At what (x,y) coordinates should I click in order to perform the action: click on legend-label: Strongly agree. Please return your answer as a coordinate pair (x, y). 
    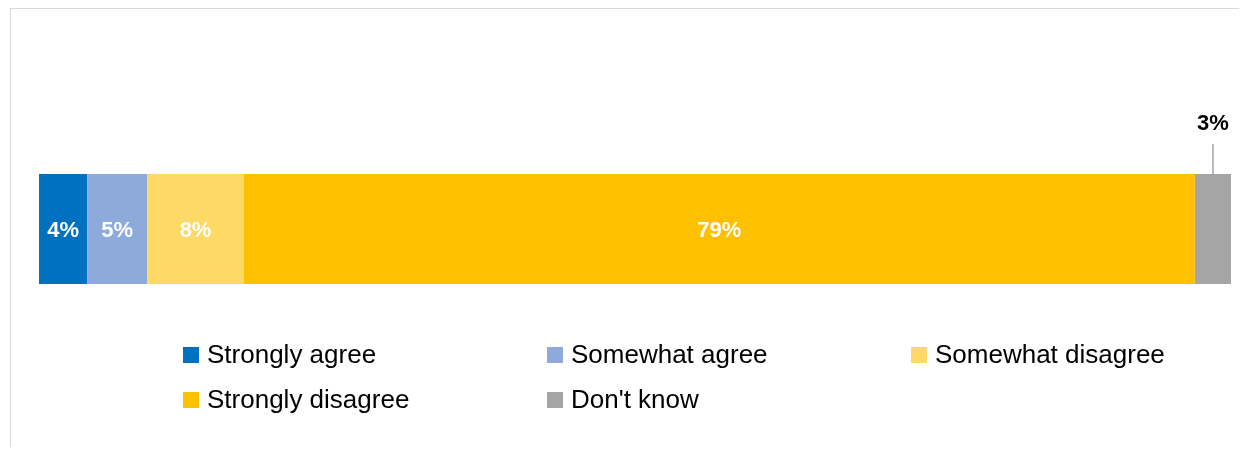
    Looking at the image, I should click on (292, 354).